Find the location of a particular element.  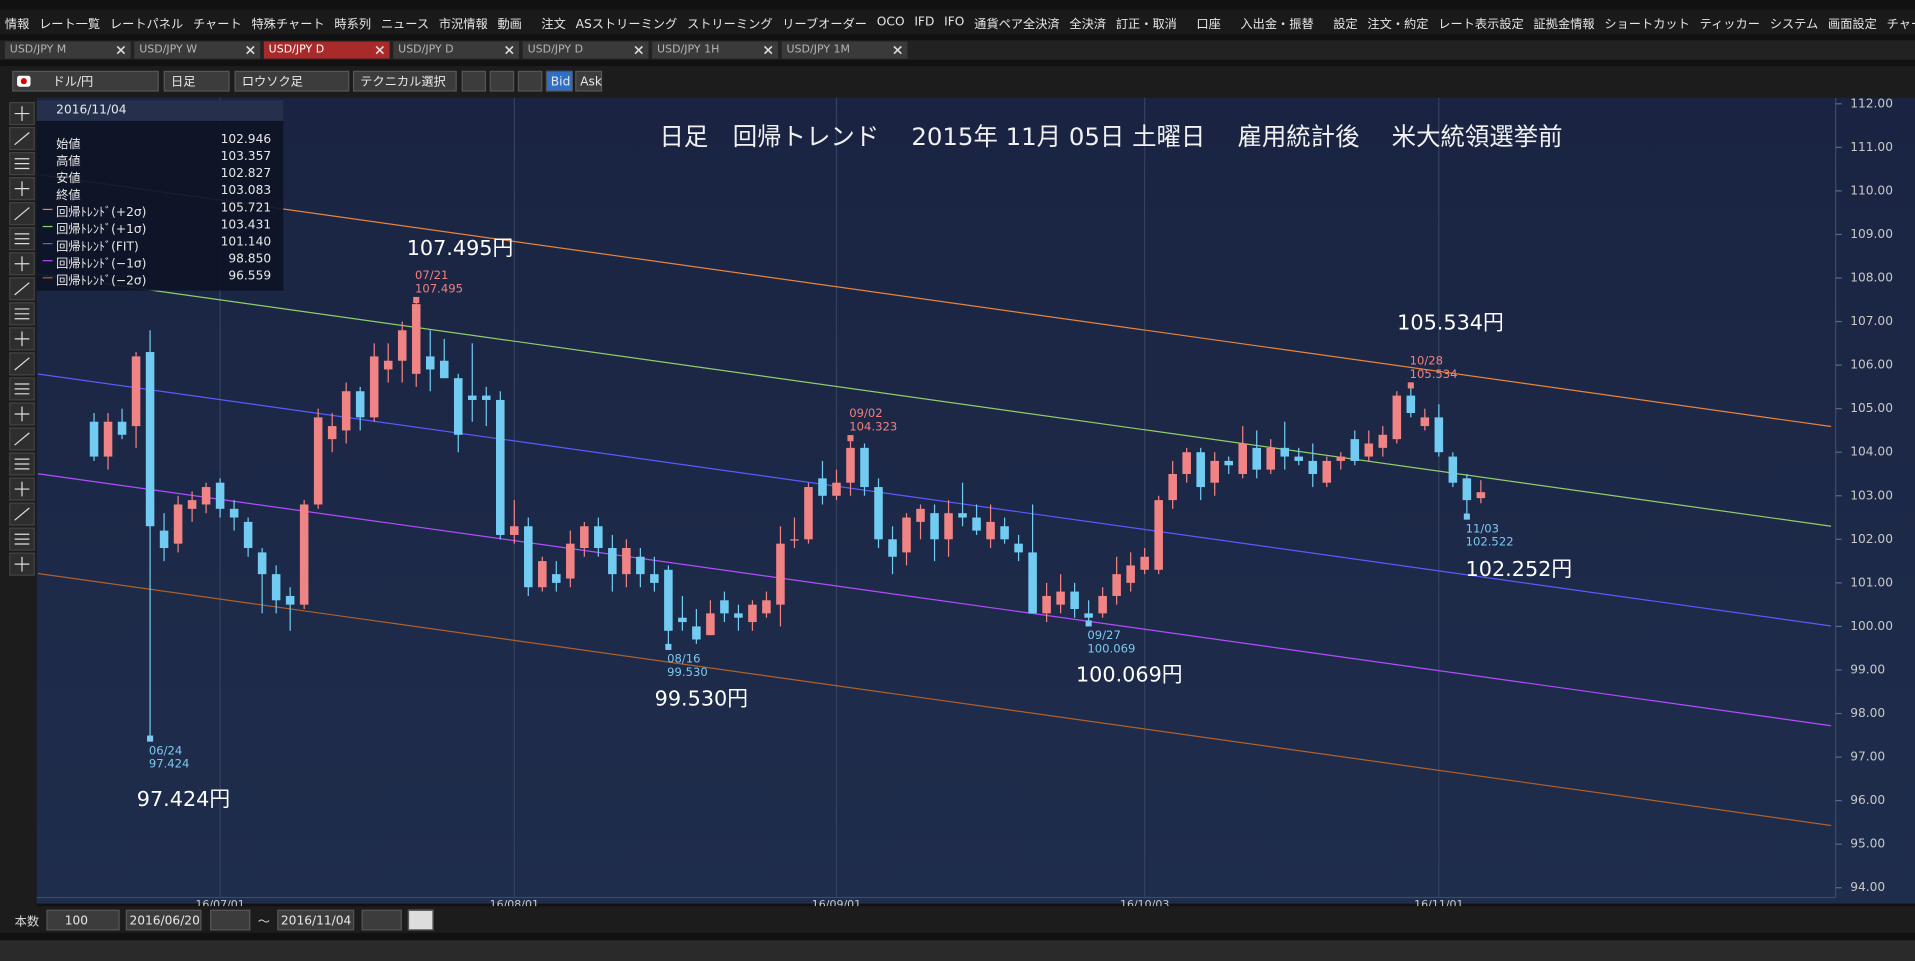

count-input: 100 is located at coordinates (83, 920).